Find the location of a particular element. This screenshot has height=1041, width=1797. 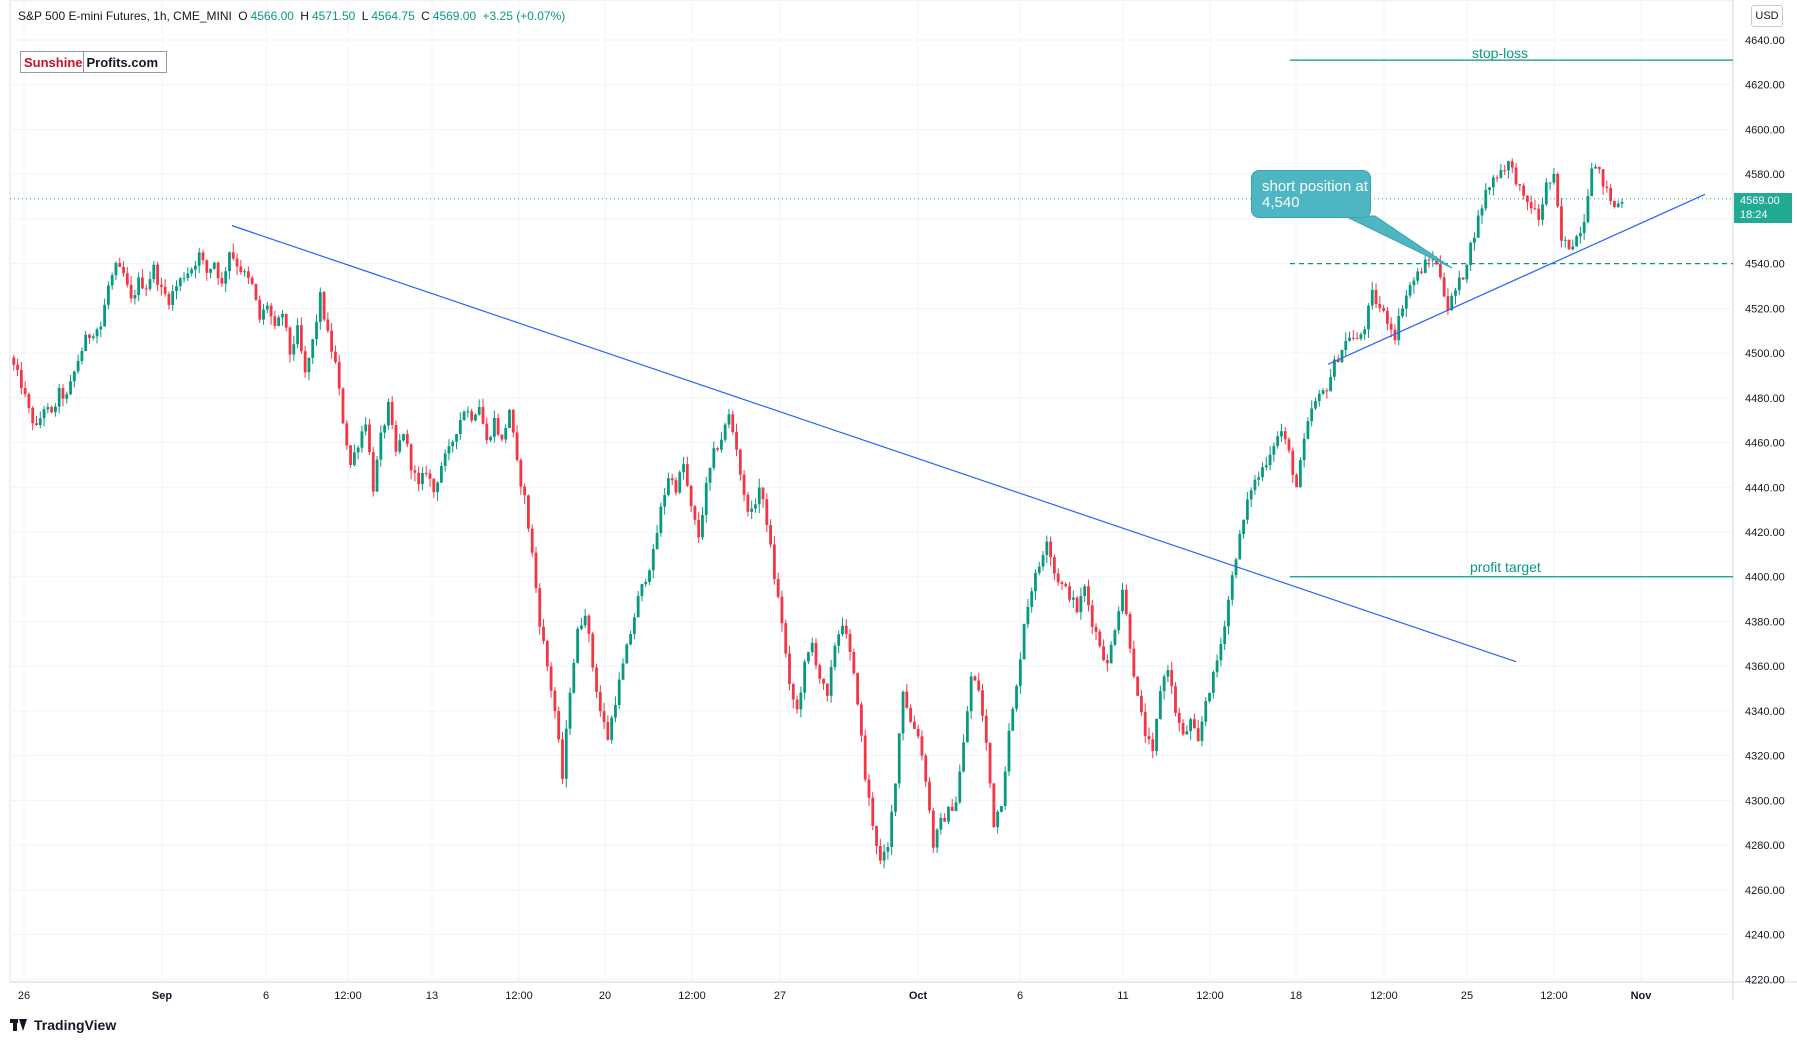

price-tick-label: 4420.00 is located at coordinates (1765, 533).